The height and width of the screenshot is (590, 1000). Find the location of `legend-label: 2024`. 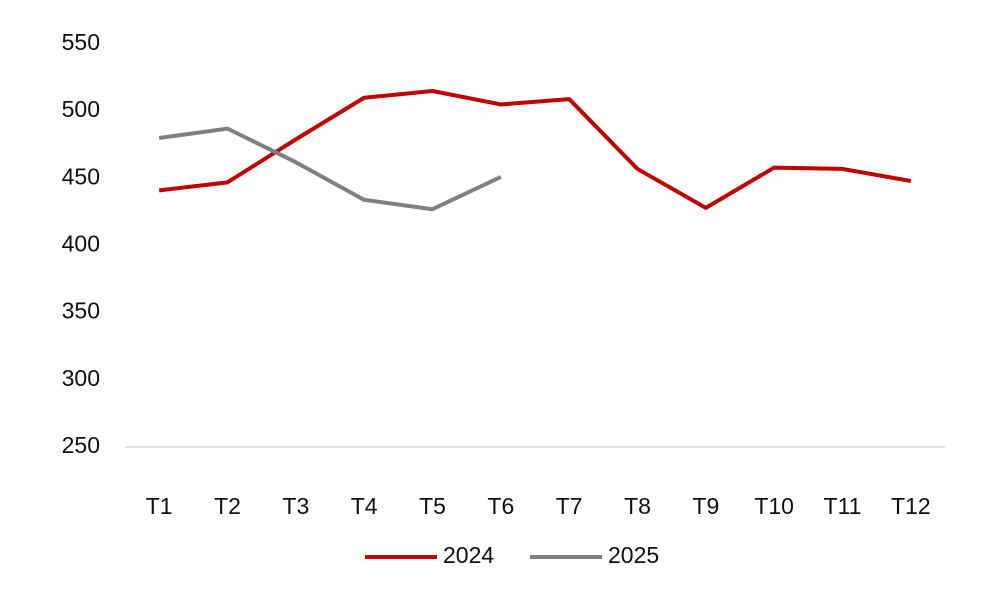

legend-label: 2024 is located at coordinates (468, 555).